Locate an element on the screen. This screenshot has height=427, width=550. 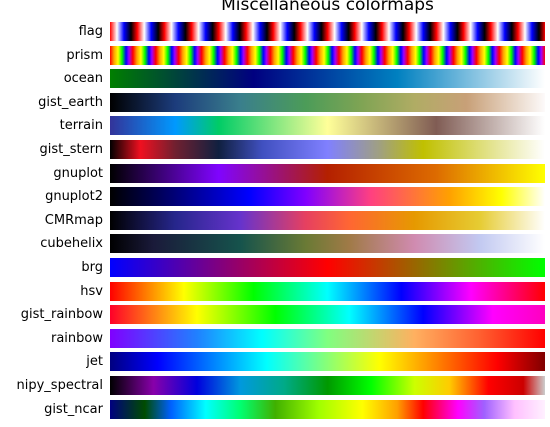
colormap-label: gist_rainbow is located at coordinates (61, 315).